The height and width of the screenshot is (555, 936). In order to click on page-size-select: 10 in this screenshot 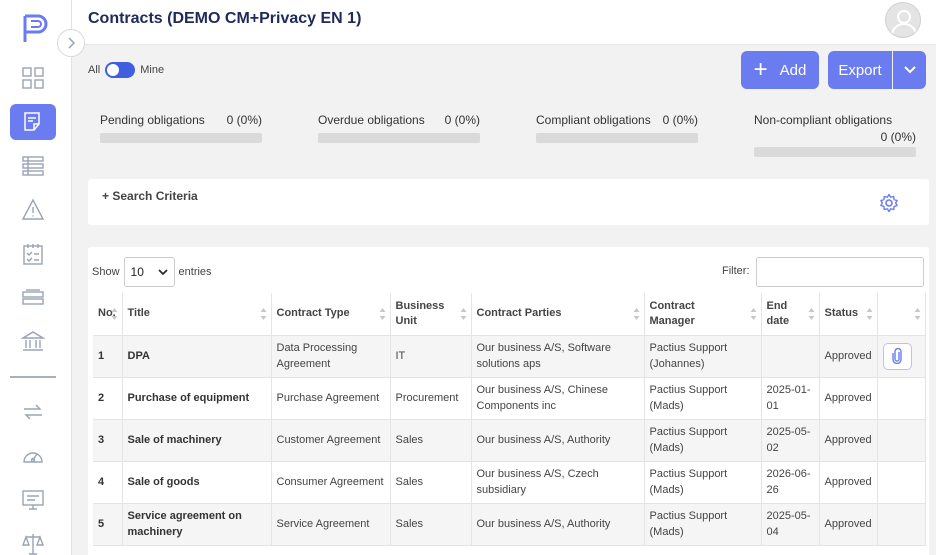, I will do `click(149, 272)`.